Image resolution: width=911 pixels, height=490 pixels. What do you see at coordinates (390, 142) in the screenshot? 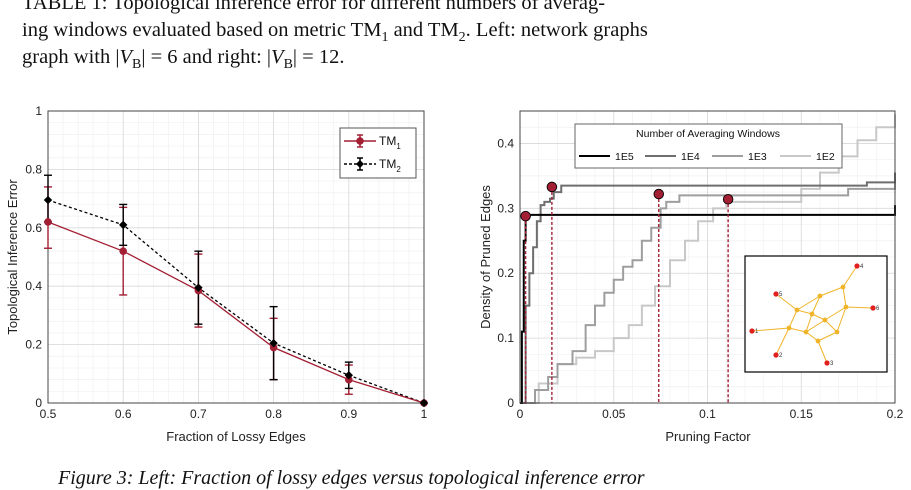
I see `legend-label-tm1: TM1` at bounding box center [390, 142].